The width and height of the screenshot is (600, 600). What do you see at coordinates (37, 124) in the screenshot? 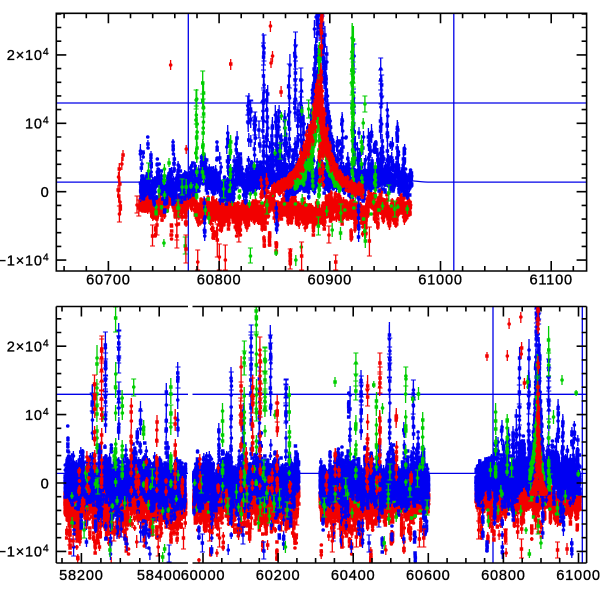
I see `svg-text: 104` at bounding box center [37, 124].